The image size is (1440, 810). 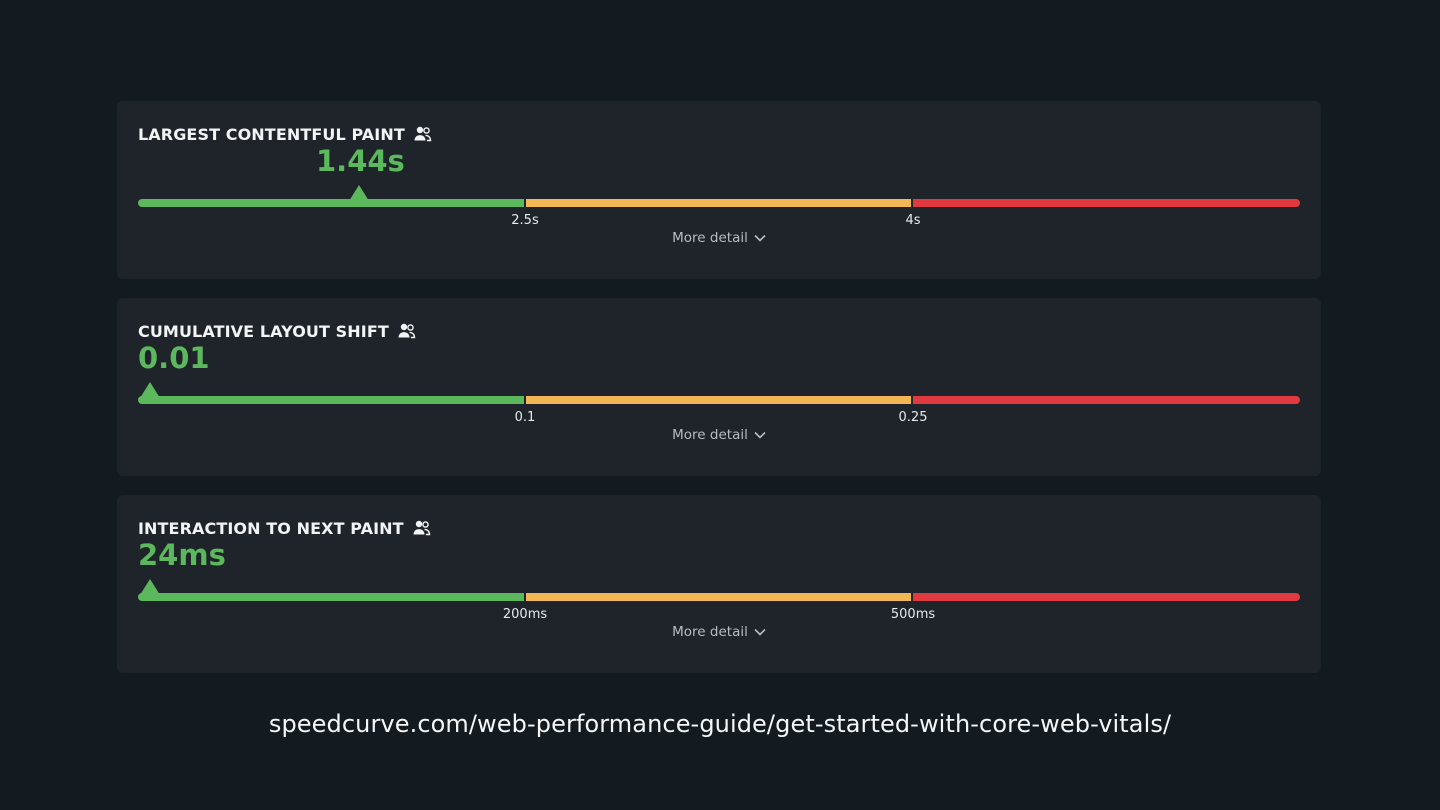 I want to click on metric-value: 24ms, so click(x=182, y=555).